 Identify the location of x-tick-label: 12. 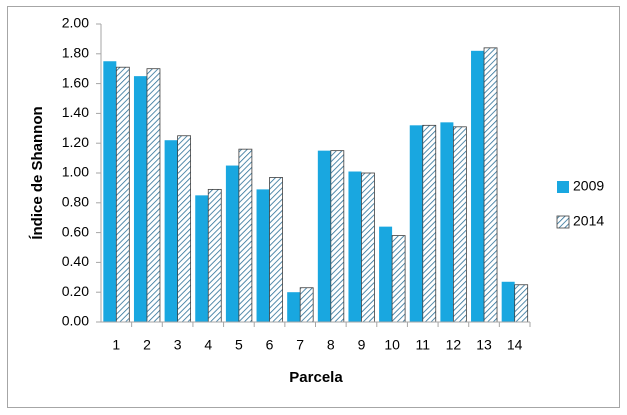
(454, 345).